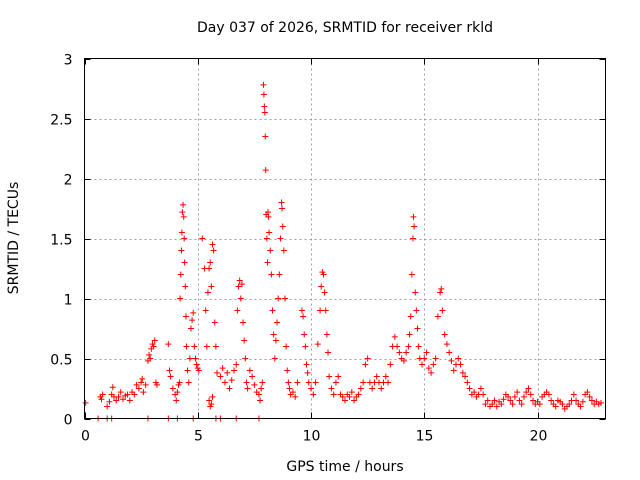 The height and width of the screenshot is (480, 640). What do you see at coordinates (61, 121) in the screenshot?
I see `y-tick-label: 2.5` at bounding box center [61, 121].